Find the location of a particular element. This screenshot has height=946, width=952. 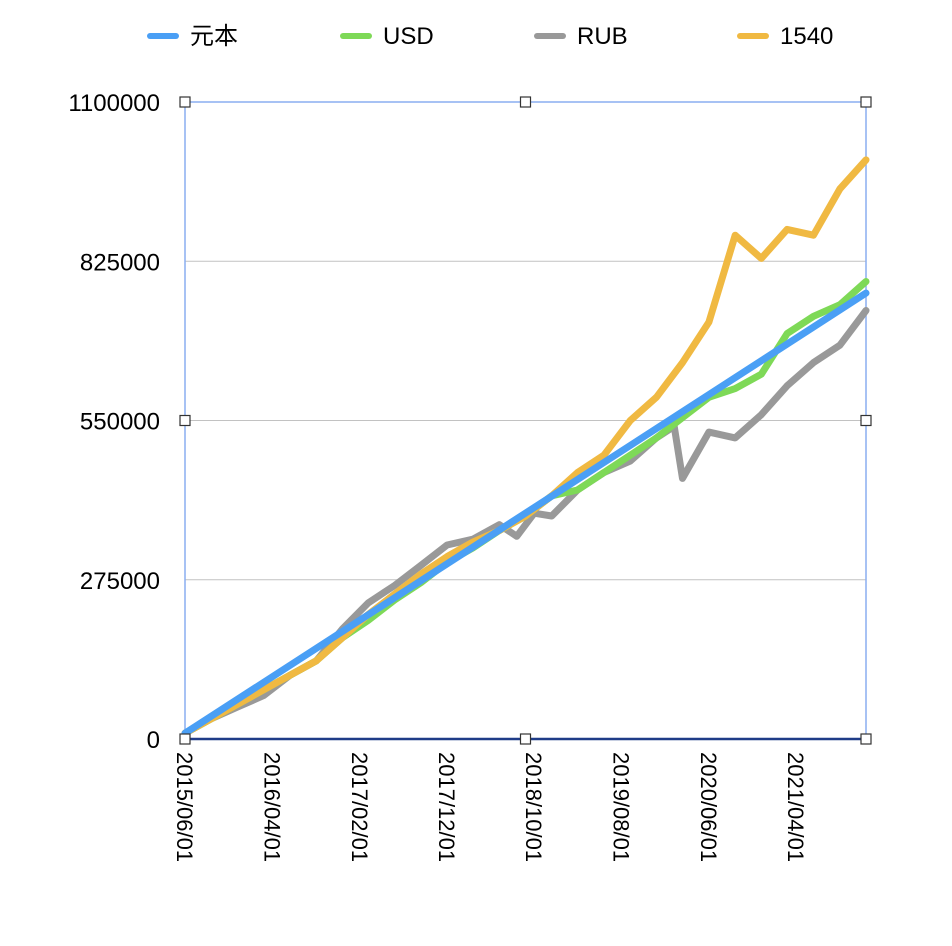

x-tick-label: 2021/04/01 is located at coordinates (795, 807).